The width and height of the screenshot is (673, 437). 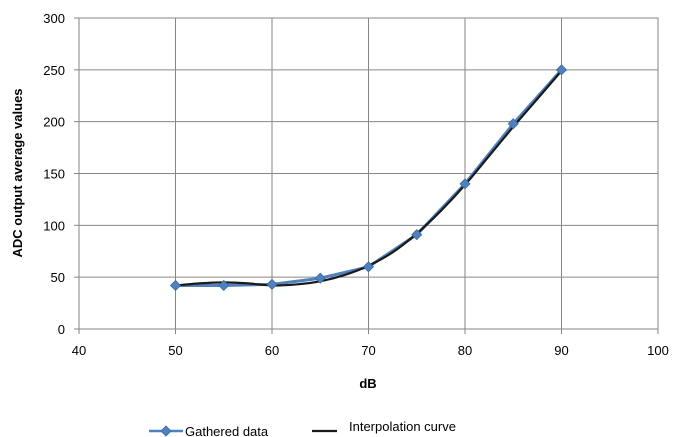 I want to click on legend-item-gathered-data: Gathered data, so click(x=209, y=430).